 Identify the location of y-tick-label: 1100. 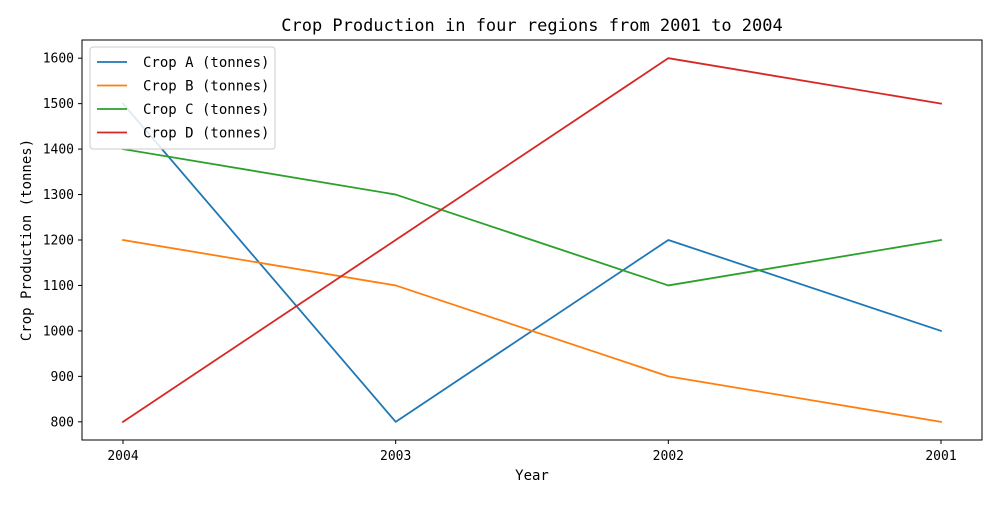
(58, 286).